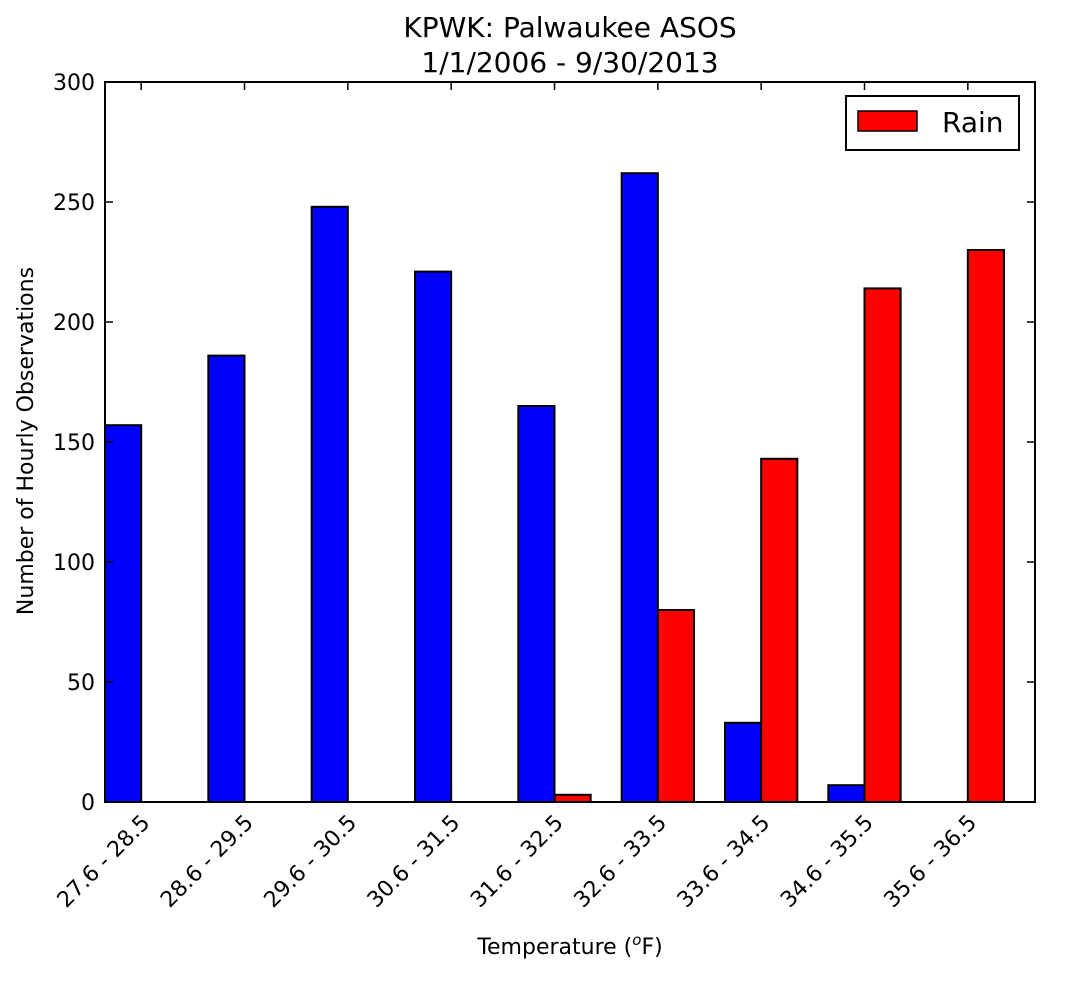 This screenshot has width=1074, height=981. I want to click on x-tick-label: 34.6 - 35.5, so click(827, 861).